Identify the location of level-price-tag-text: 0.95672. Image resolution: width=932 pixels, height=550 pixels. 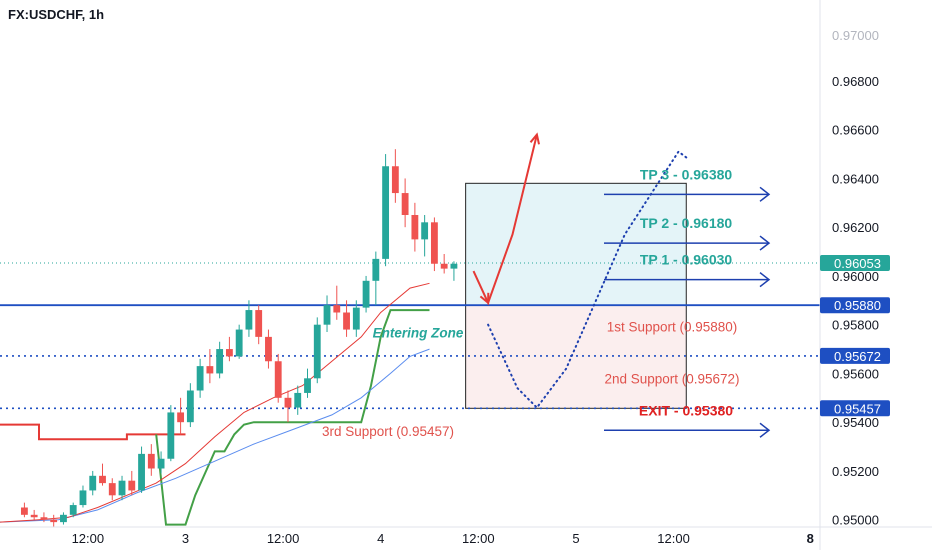
(857, 356).